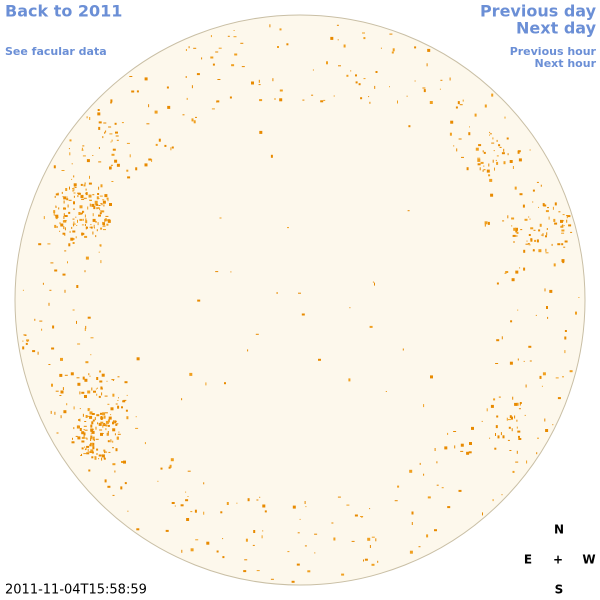  What do you see at coordinates (56, 51) in the screenshot?
I see `facular-link: See facular data` at bounding box center [56, 51].